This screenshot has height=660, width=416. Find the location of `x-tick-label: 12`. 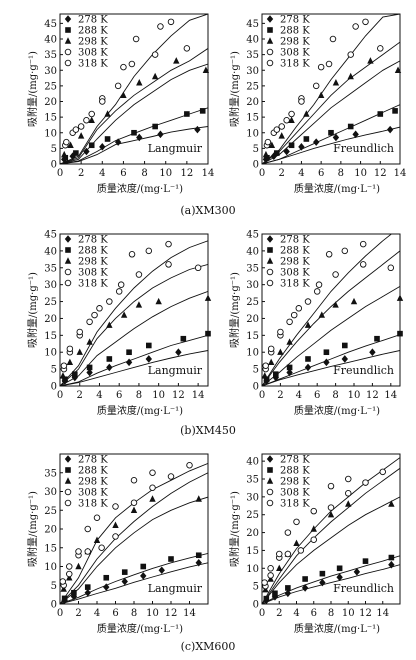

x-tick-label: 12 is located at coordinates (372, 395).